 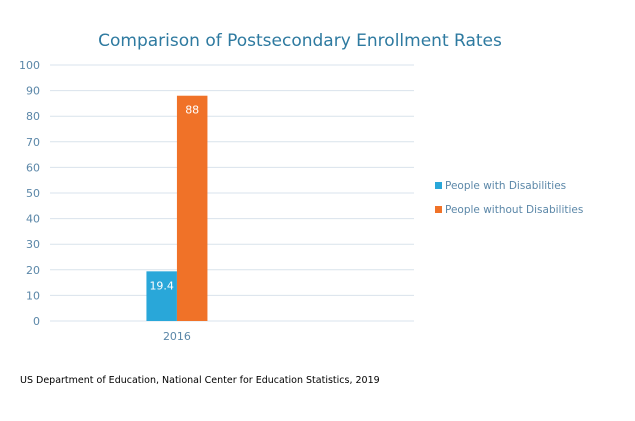 What do you see at coordinates (33, 193) in the screenshot?
I see `y-tick-label: 50` at bounding box center [33, 193].